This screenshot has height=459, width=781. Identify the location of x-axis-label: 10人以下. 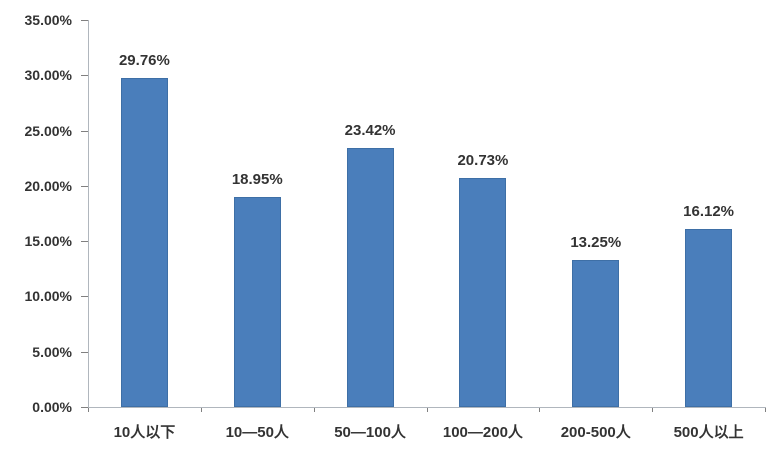
(144, 432).